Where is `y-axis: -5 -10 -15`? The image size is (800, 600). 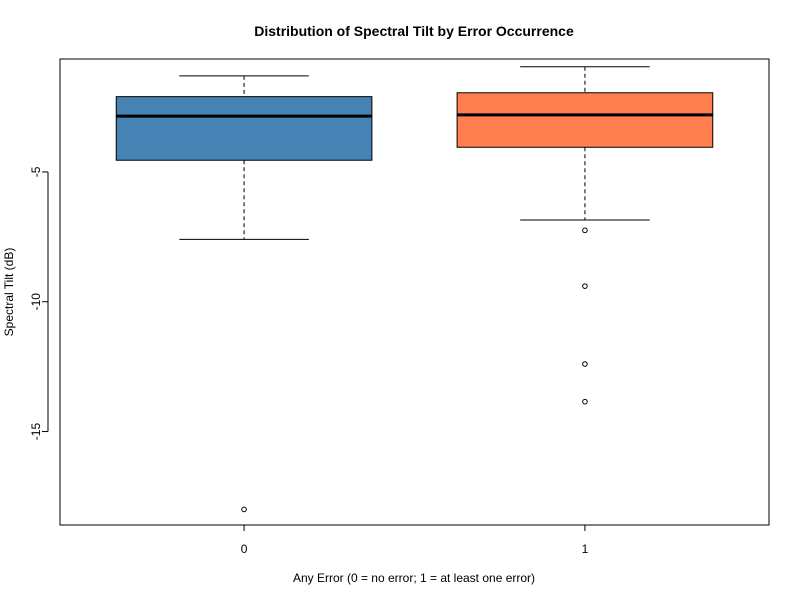 y-axis: -5 -10 -15 is located at coordinates (39, 303).